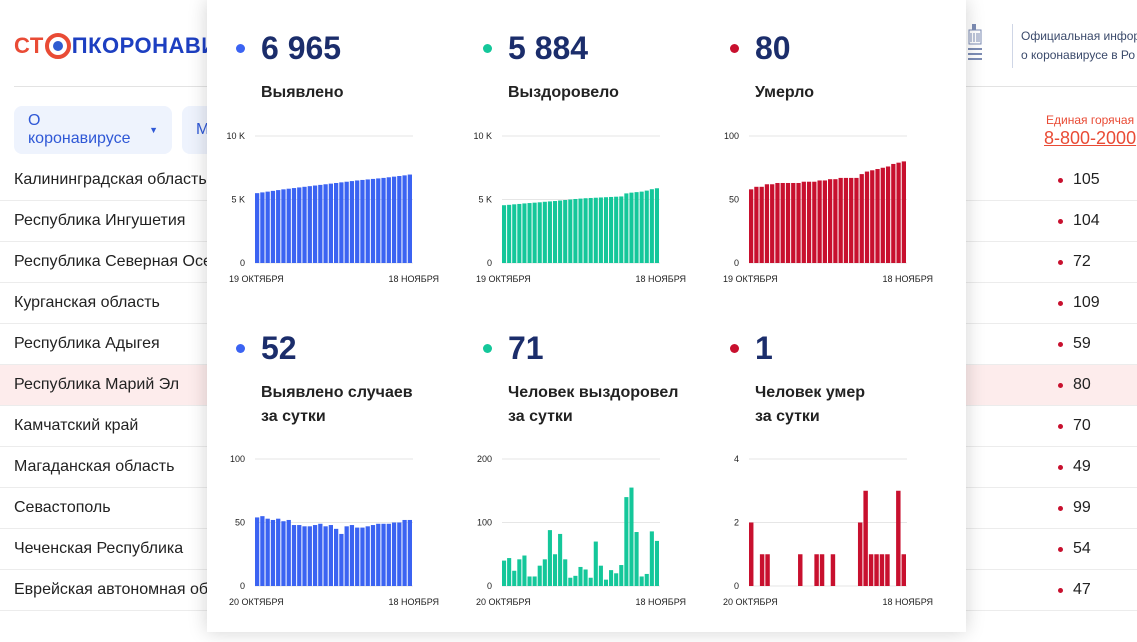 The width and height of the screenshot is (1137, 642). I want to click on region-name: Республика Ингушетия, so click(100, 220).